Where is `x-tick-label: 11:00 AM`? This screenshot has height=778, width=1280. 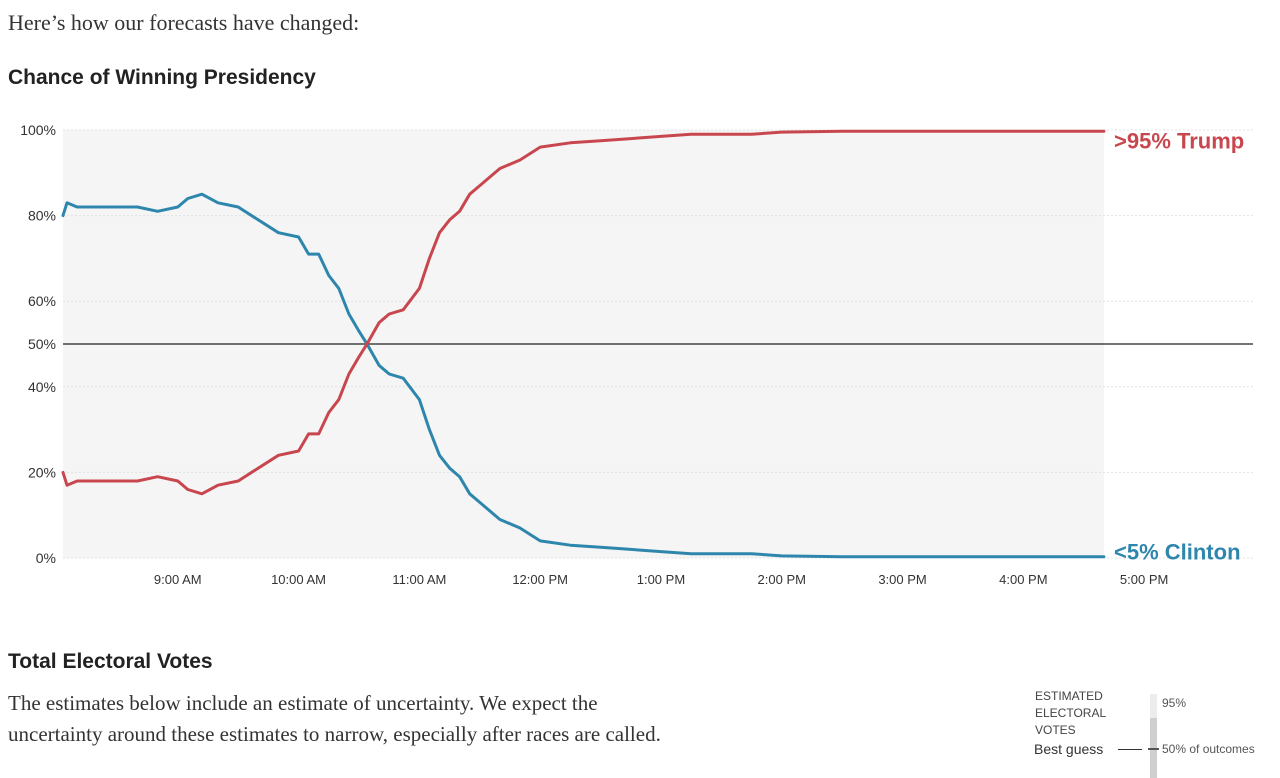
x-tick-label: 11:00 AM is located at coordinates (419, 579).